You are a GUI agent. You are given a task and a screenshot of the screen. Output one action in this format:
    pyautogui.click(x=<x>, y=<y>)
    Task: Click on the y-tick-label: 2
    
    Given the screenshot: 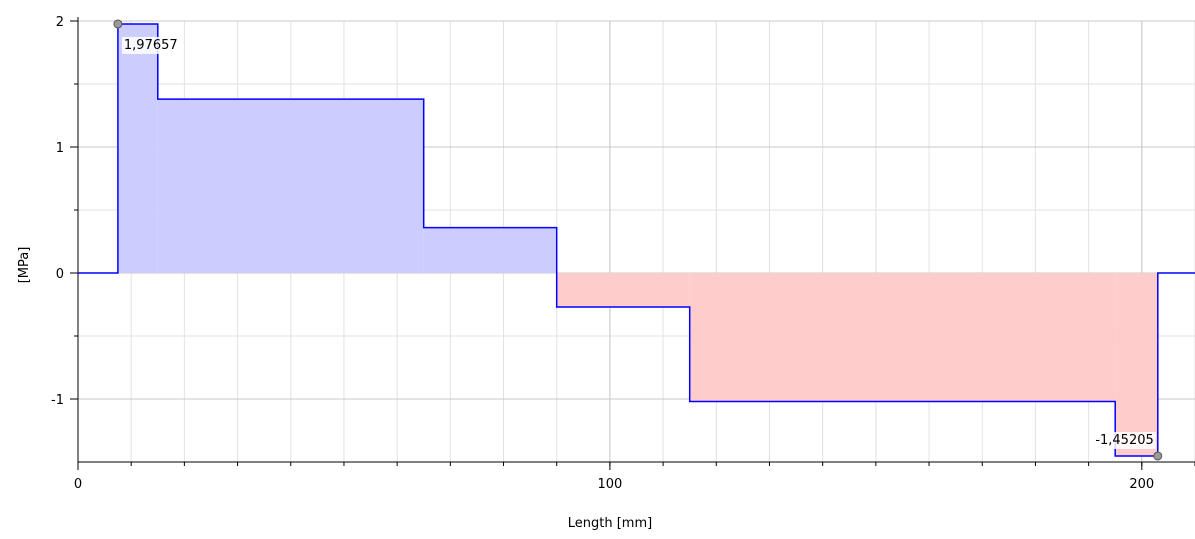 What is the action you would take?
    pyautogui.click(x=60, y=22)
    